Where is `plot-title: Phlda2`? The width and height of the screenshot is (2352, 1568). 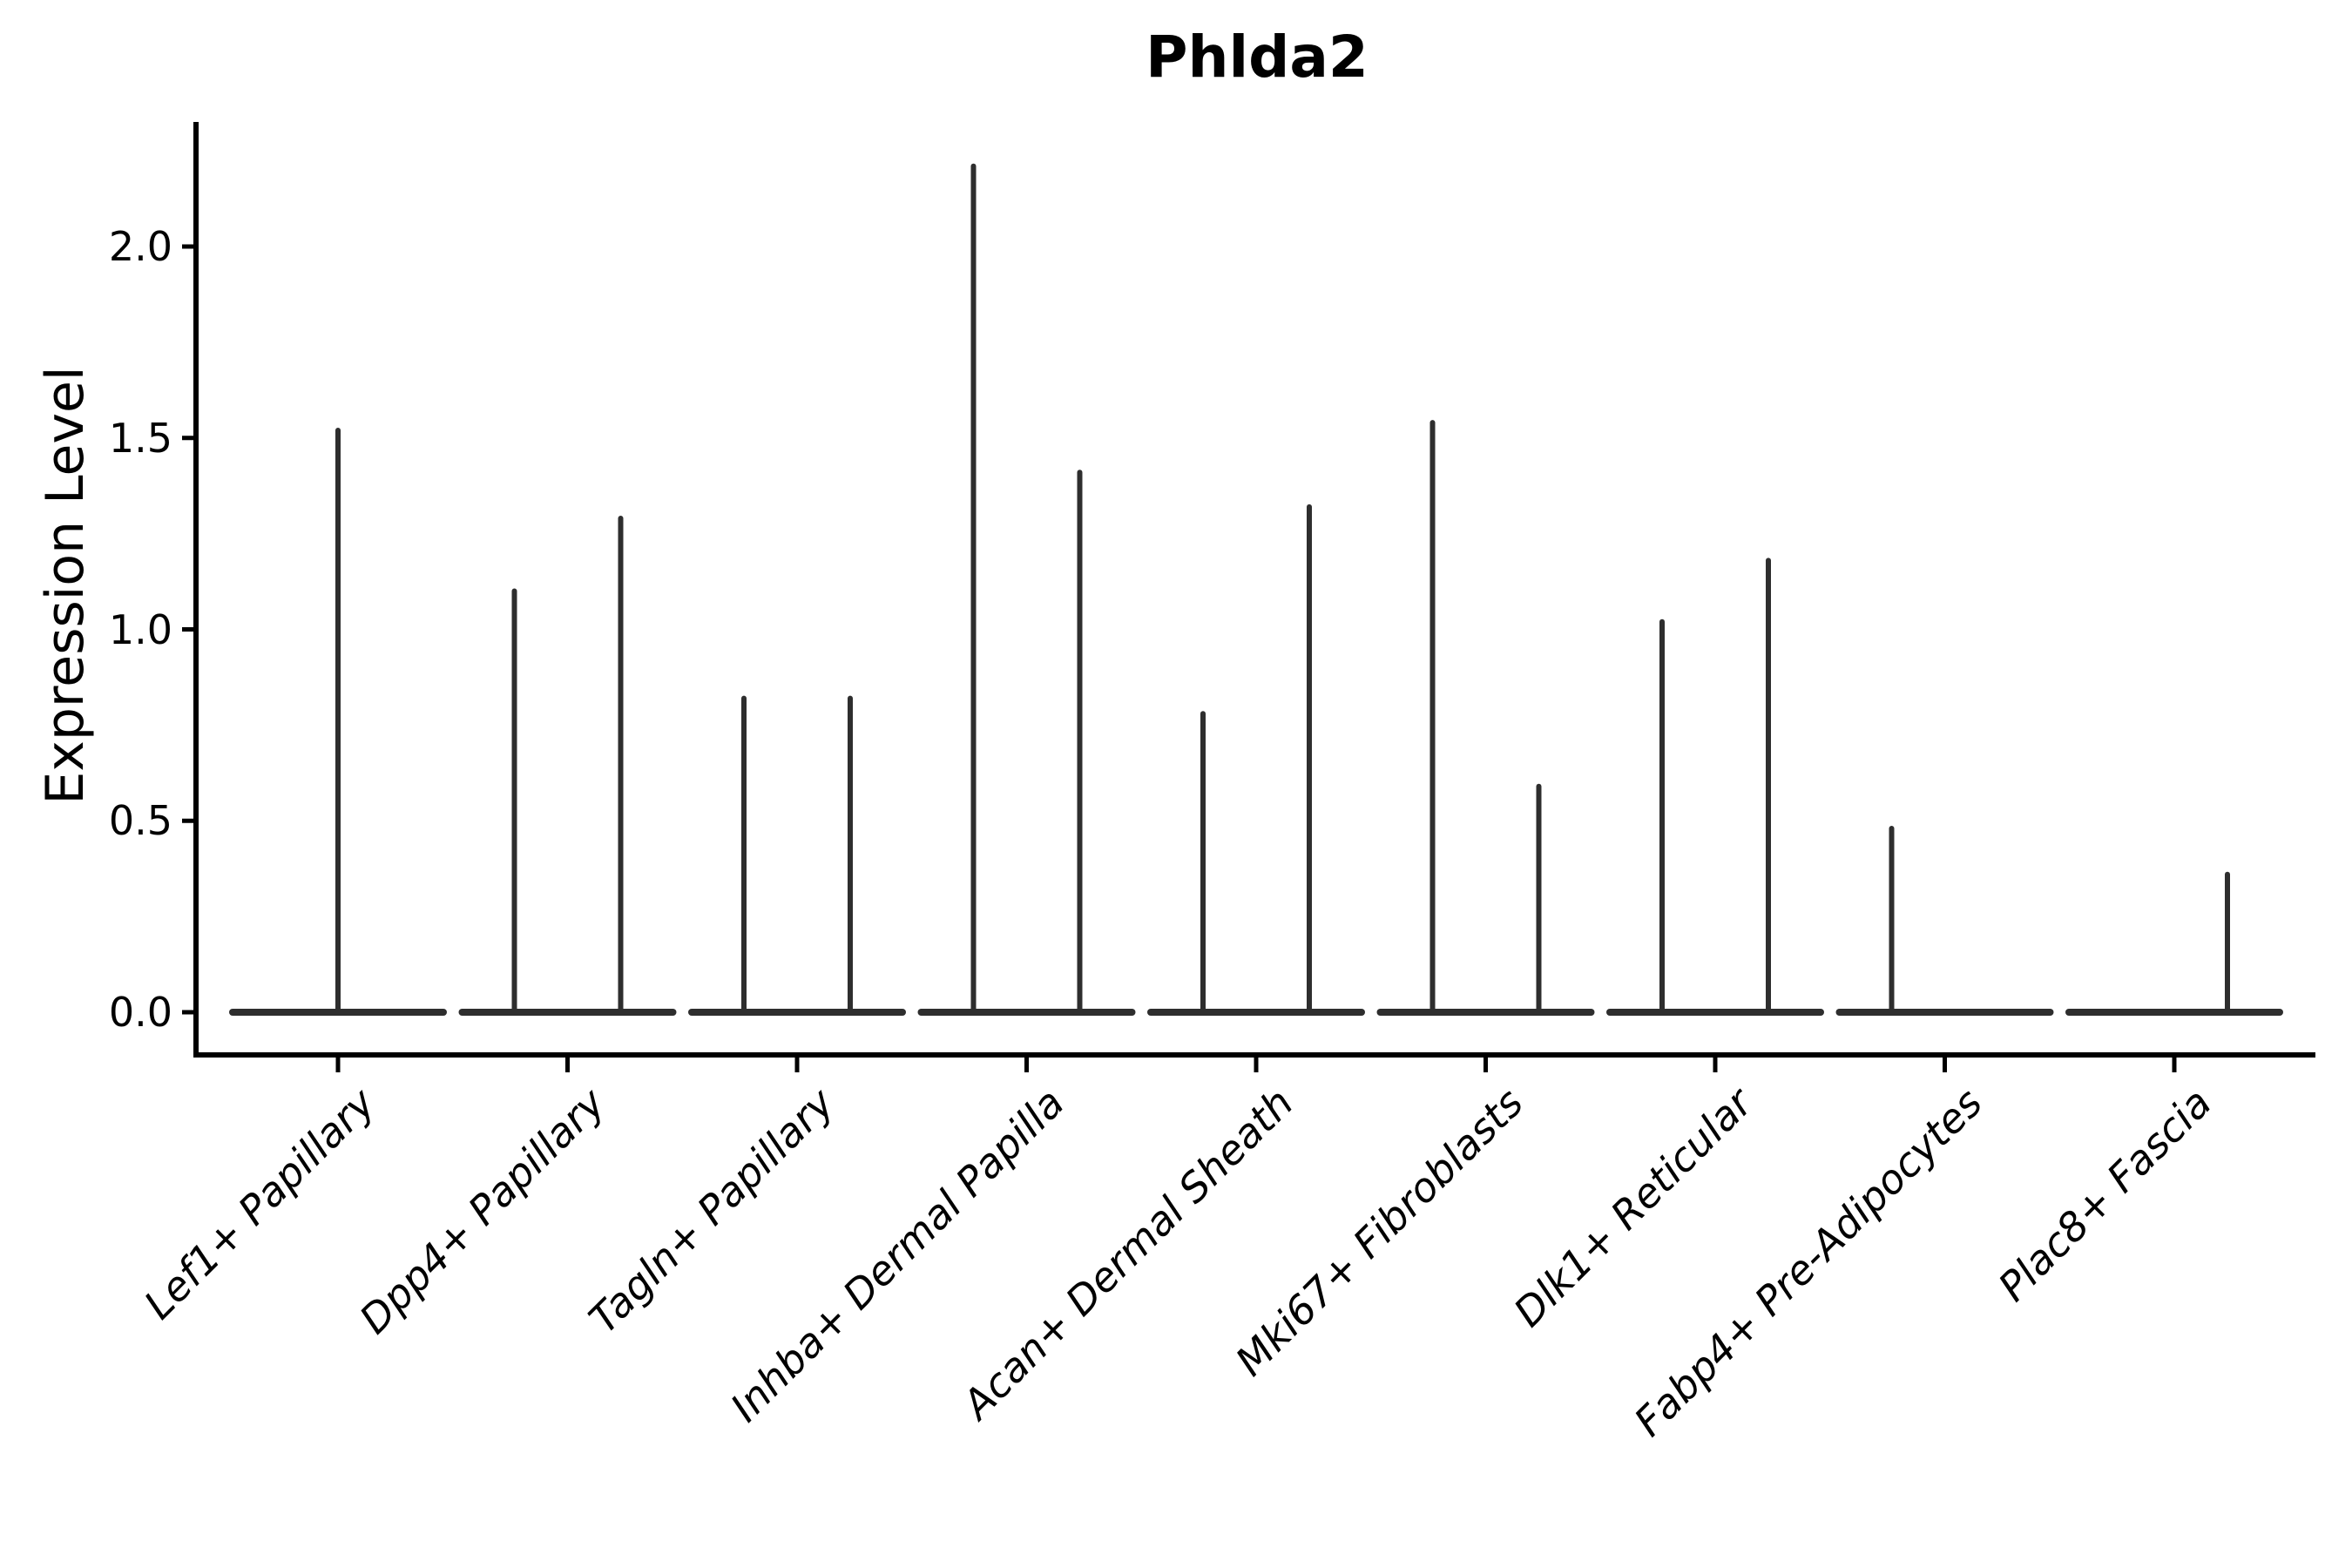
plot-title: Phlda2 is located at coordinates (1257, 58).